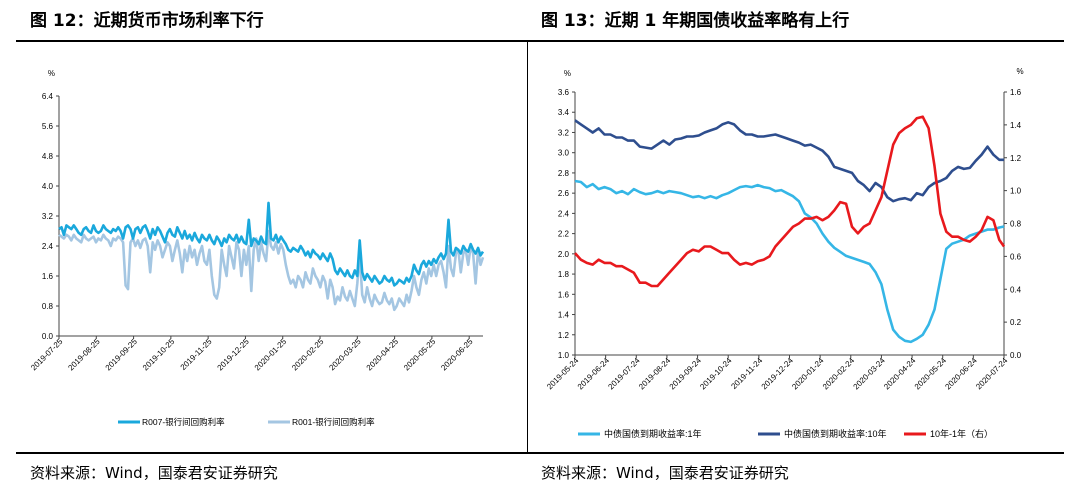 The height and width of the screenshot is (494, 1080). What do you see at coordinates (1016, 125) in the screenshot?
I see `right-y-tick-label: 1.4` at bounding box center [1016, 125].